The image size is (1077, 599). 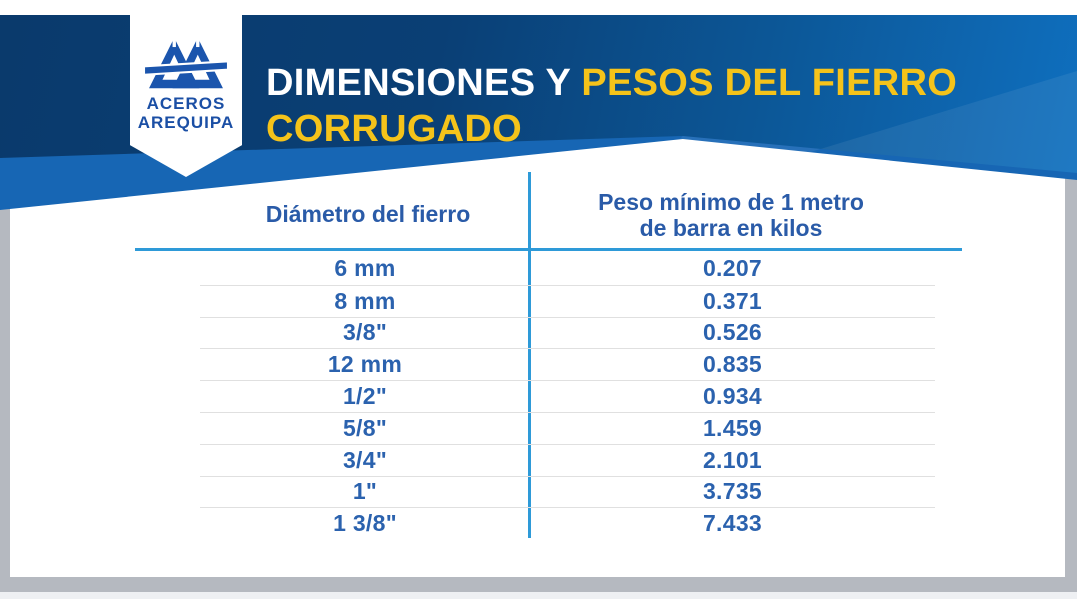 I want to click on weight-cell: 3.735, so click(x=732, y=491).